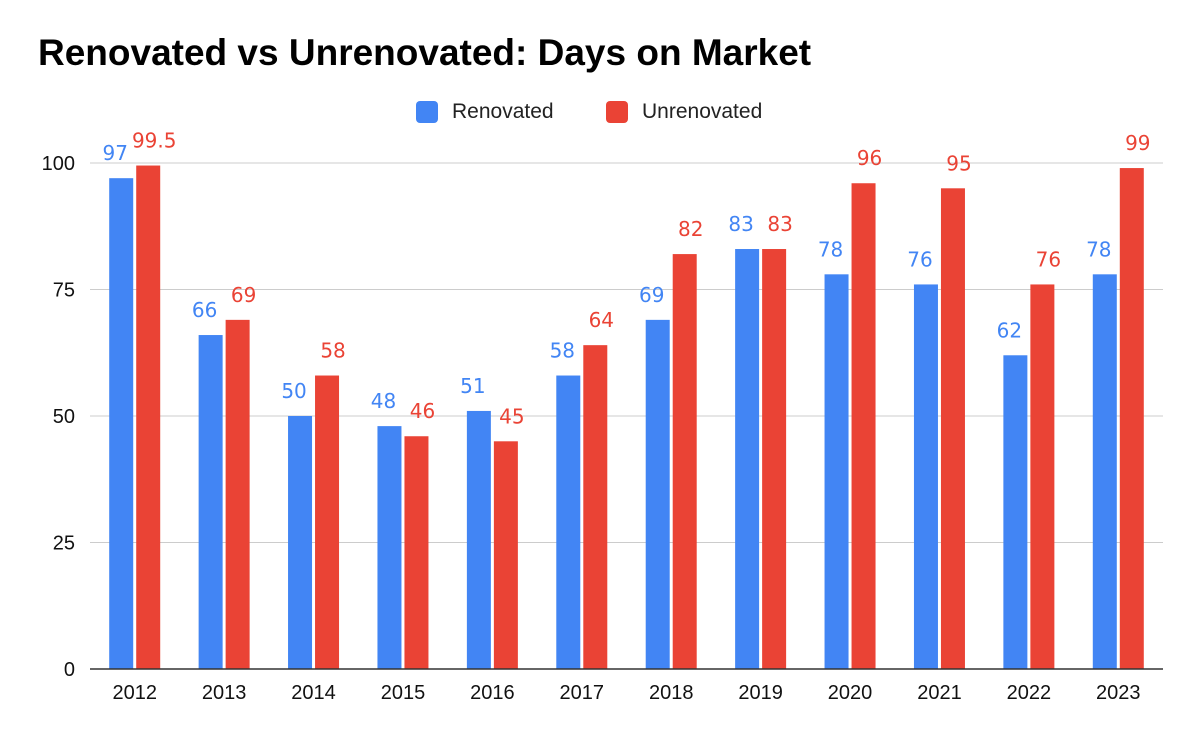  Describe the element at coordinates (243, 295) in the screenshot. I see `data-label-unrenovated: 69` at that location.